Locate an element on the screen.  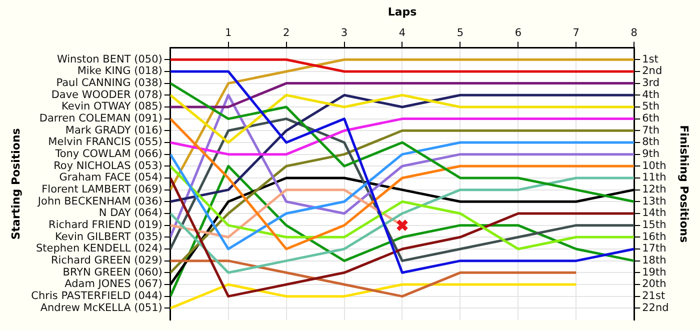
y-tick-label: 6th is located at coordinates (651, 118).